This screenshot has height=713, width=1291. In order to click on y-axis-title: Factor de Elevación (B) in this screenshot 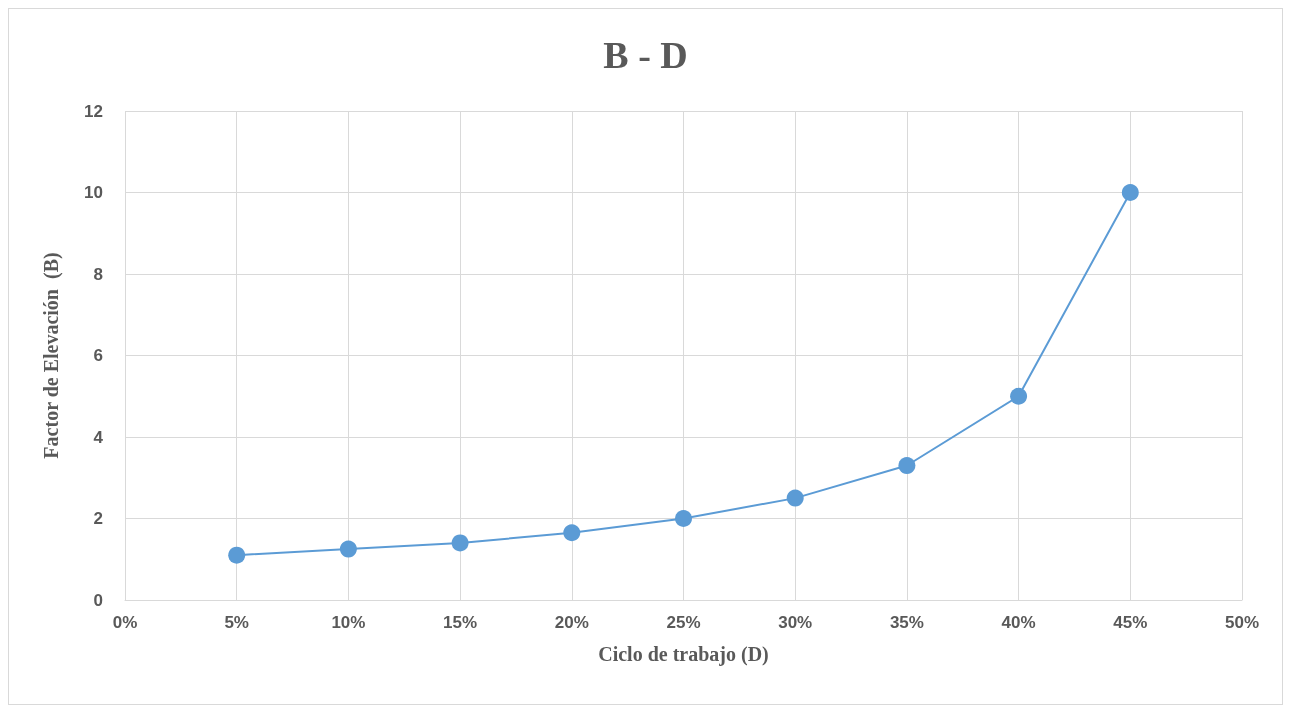, I will do `click(51, 355)`.